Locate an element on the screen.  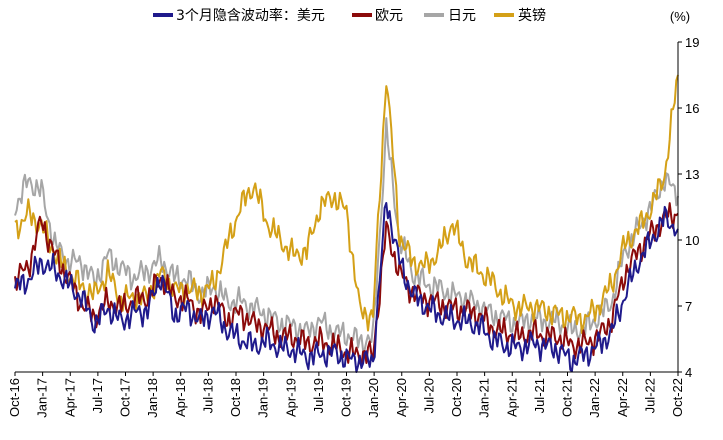
y-tick-label: 16 is located at coordinates (692, 108).